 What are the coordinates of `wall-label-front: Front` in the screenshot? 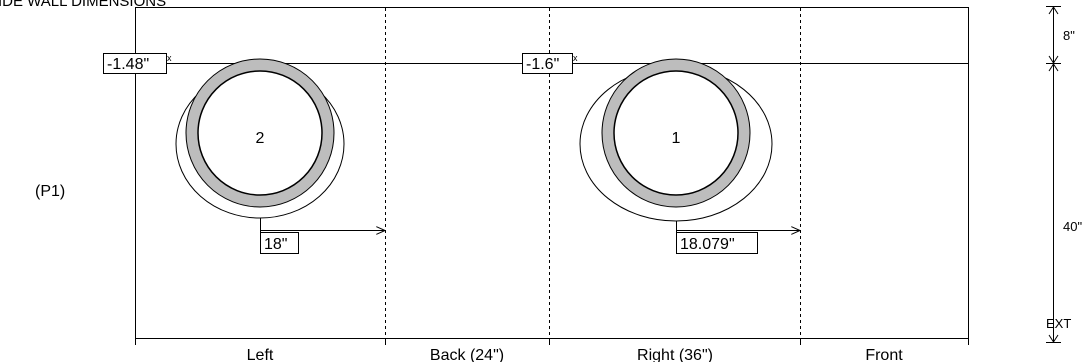 It's located at (884, 354).